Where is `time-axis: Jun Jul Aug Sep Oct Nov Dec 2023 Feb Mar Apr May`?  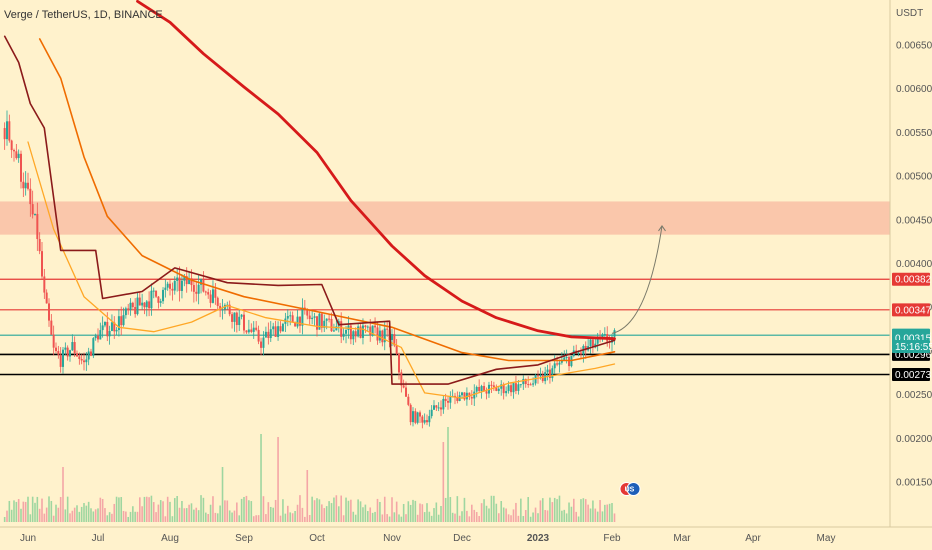
time-axis: Jun Jul Aug Sep Oct Nov Dec 2023 Feb Mar Apr May is located at coordinates (428, 538).